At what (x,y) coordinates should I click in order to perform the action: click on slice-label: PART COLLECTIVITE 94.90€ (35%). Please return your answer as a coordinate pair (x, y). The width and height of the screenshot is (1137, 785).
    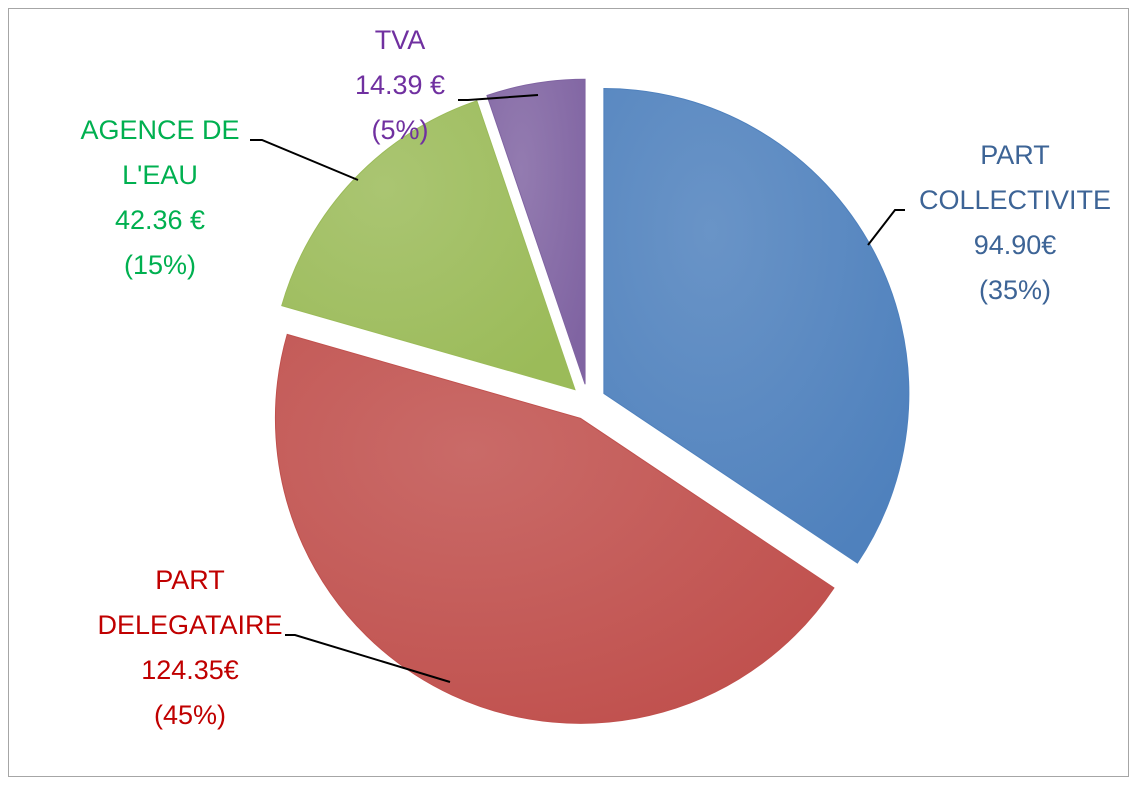
    Looking at the image, I should click on (1015, 223).